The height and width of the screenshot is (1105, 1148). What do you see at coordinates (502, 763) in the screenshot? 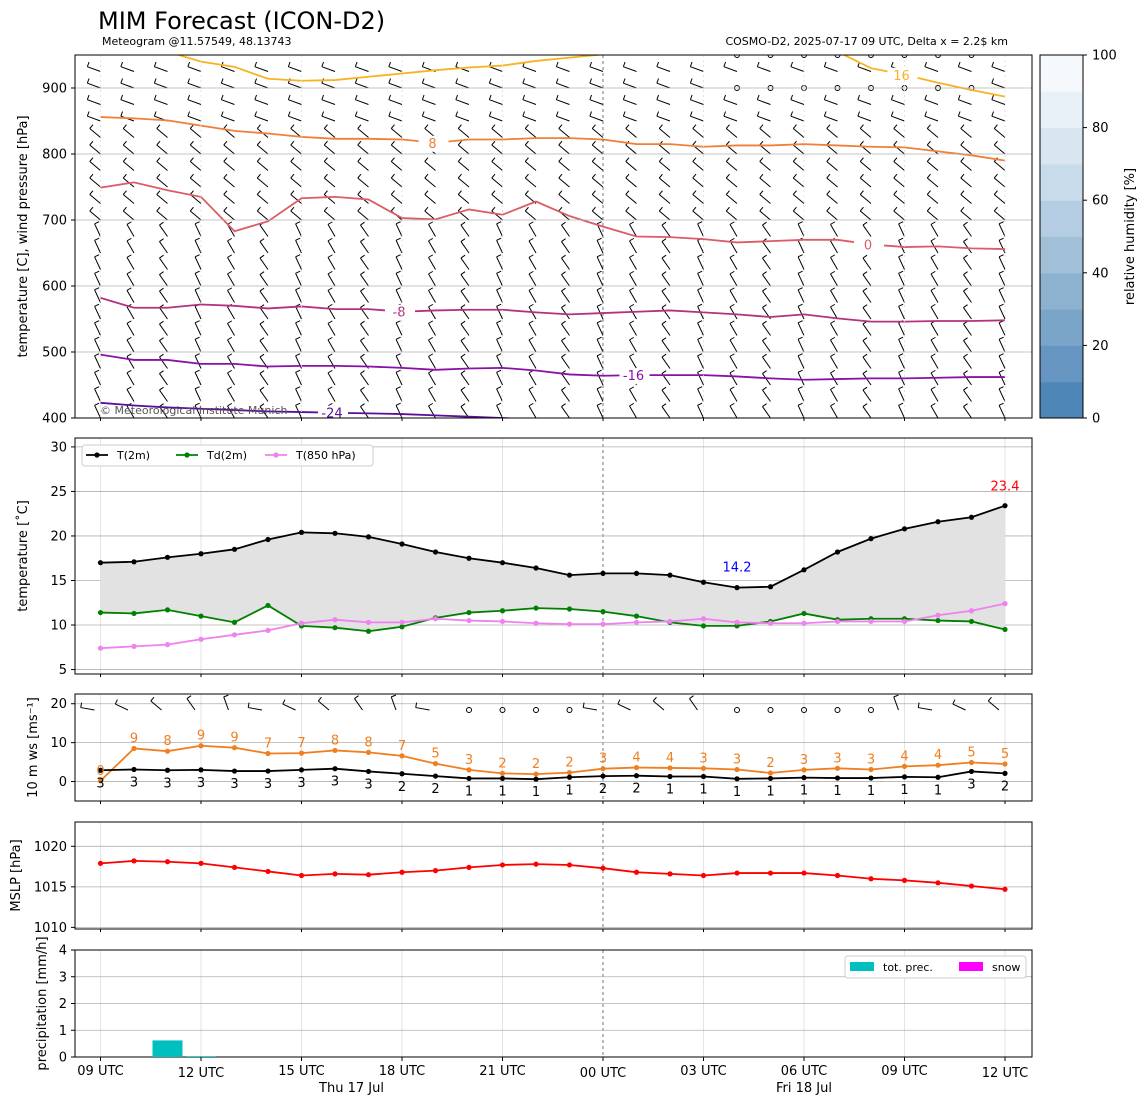
I see `gust-value-label: 2` at bounding box center [502, 763].